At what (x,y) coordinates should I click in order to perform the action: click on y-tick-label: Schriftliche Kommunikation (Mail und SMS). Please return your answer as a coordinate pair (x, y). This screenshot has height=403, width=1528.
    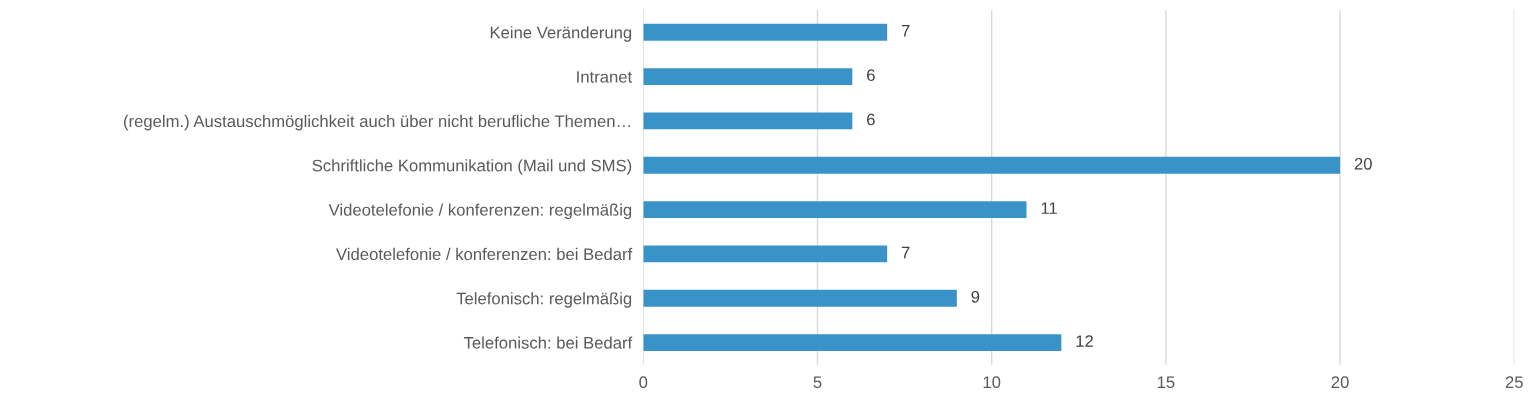
    Looking at the image, I should click on (472, 167).